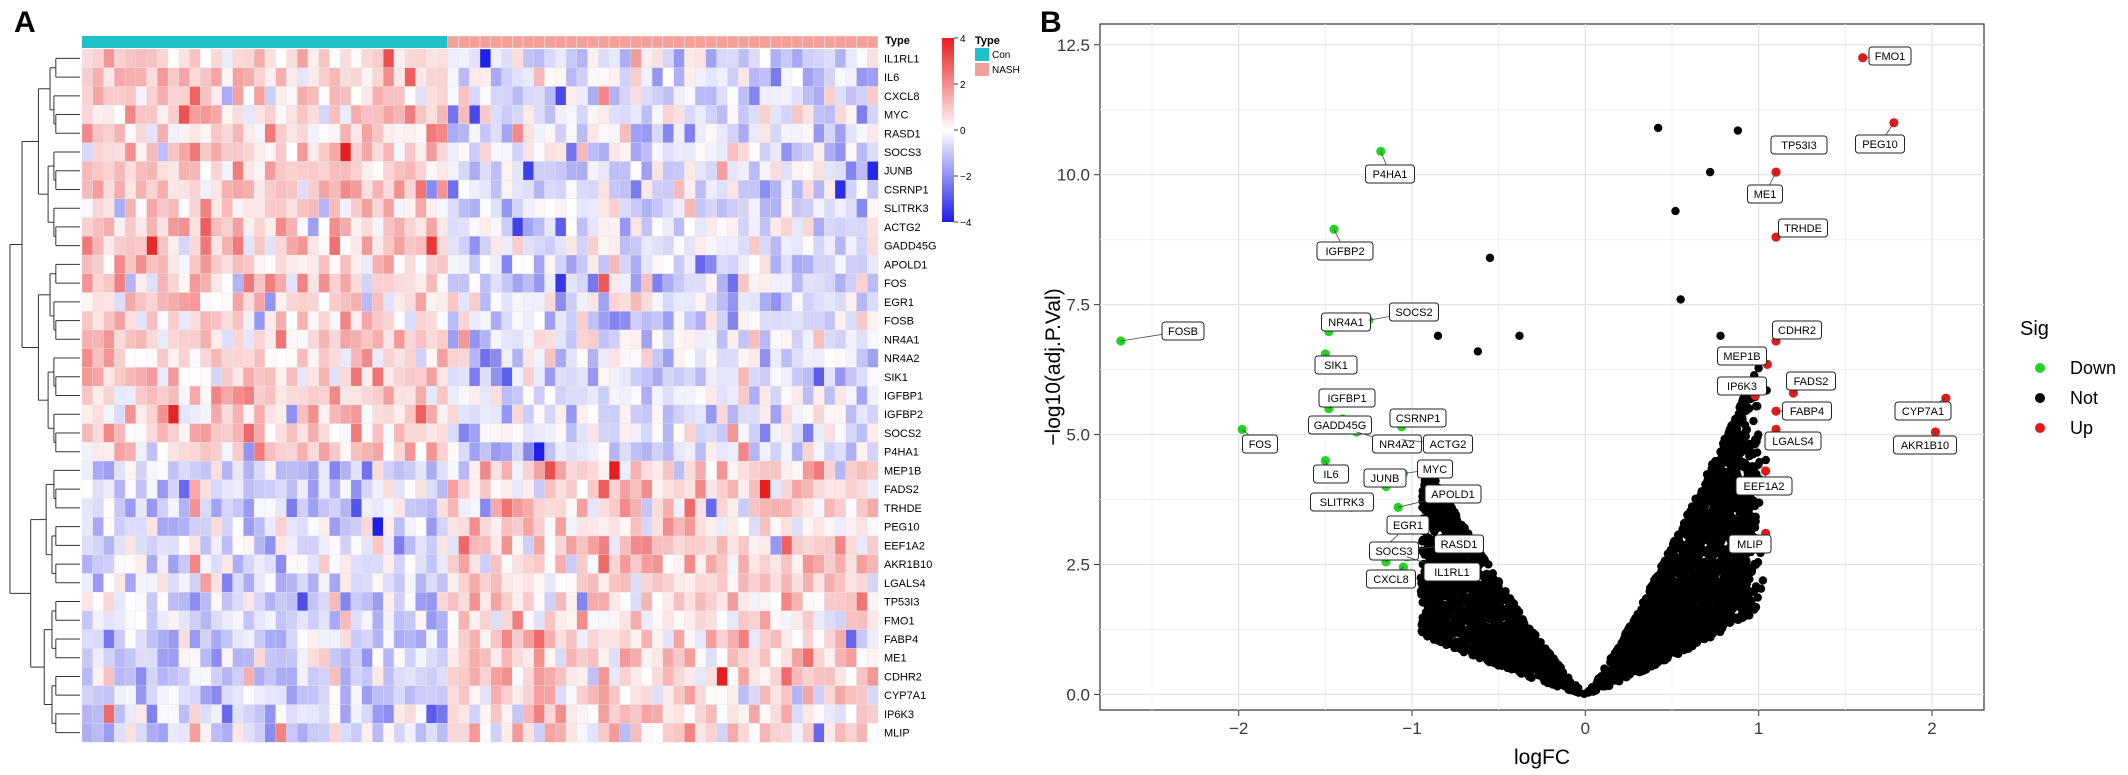 Image resolution: width=2128 pixels, height=775 pixels. I want to click on gene-label: CSRNP1, so click(906, 190).